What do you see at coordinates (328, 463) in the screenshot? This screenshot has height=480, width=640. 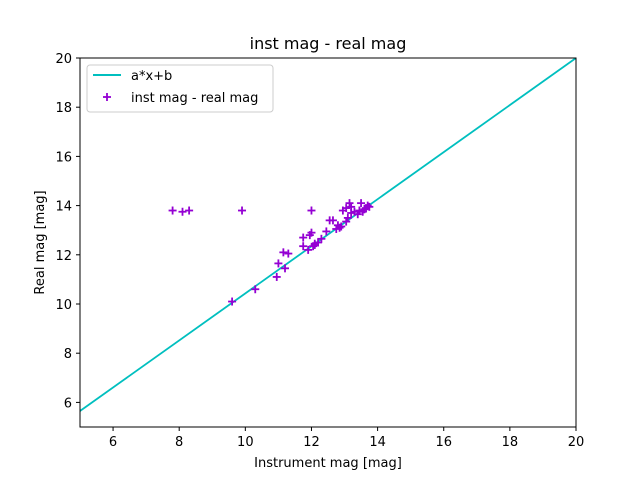 I see `x-axis-label: Instrument mag [mag]` at bounding box center [328, 463].